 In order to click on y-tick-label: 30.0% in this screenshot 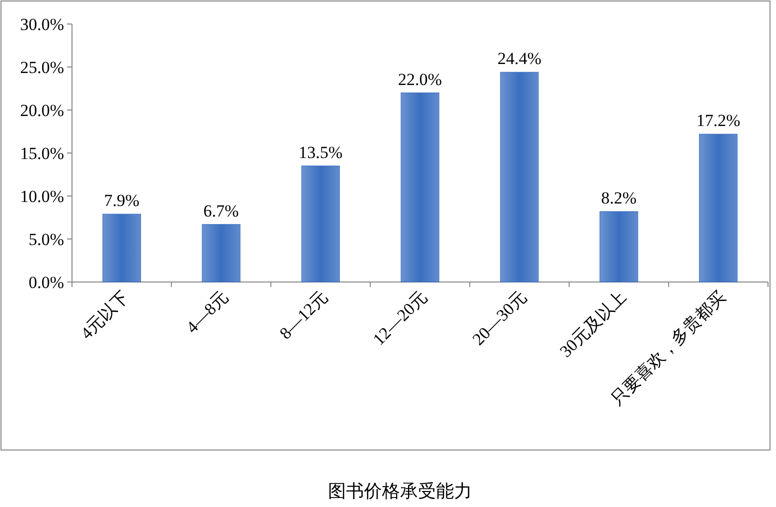, I will do `click(42, 24)`.